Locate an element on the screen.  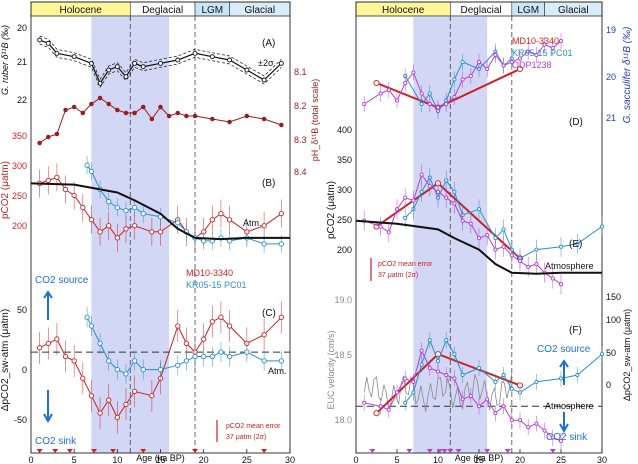
ytick-C: 0 is located at coordinates (24, 370).